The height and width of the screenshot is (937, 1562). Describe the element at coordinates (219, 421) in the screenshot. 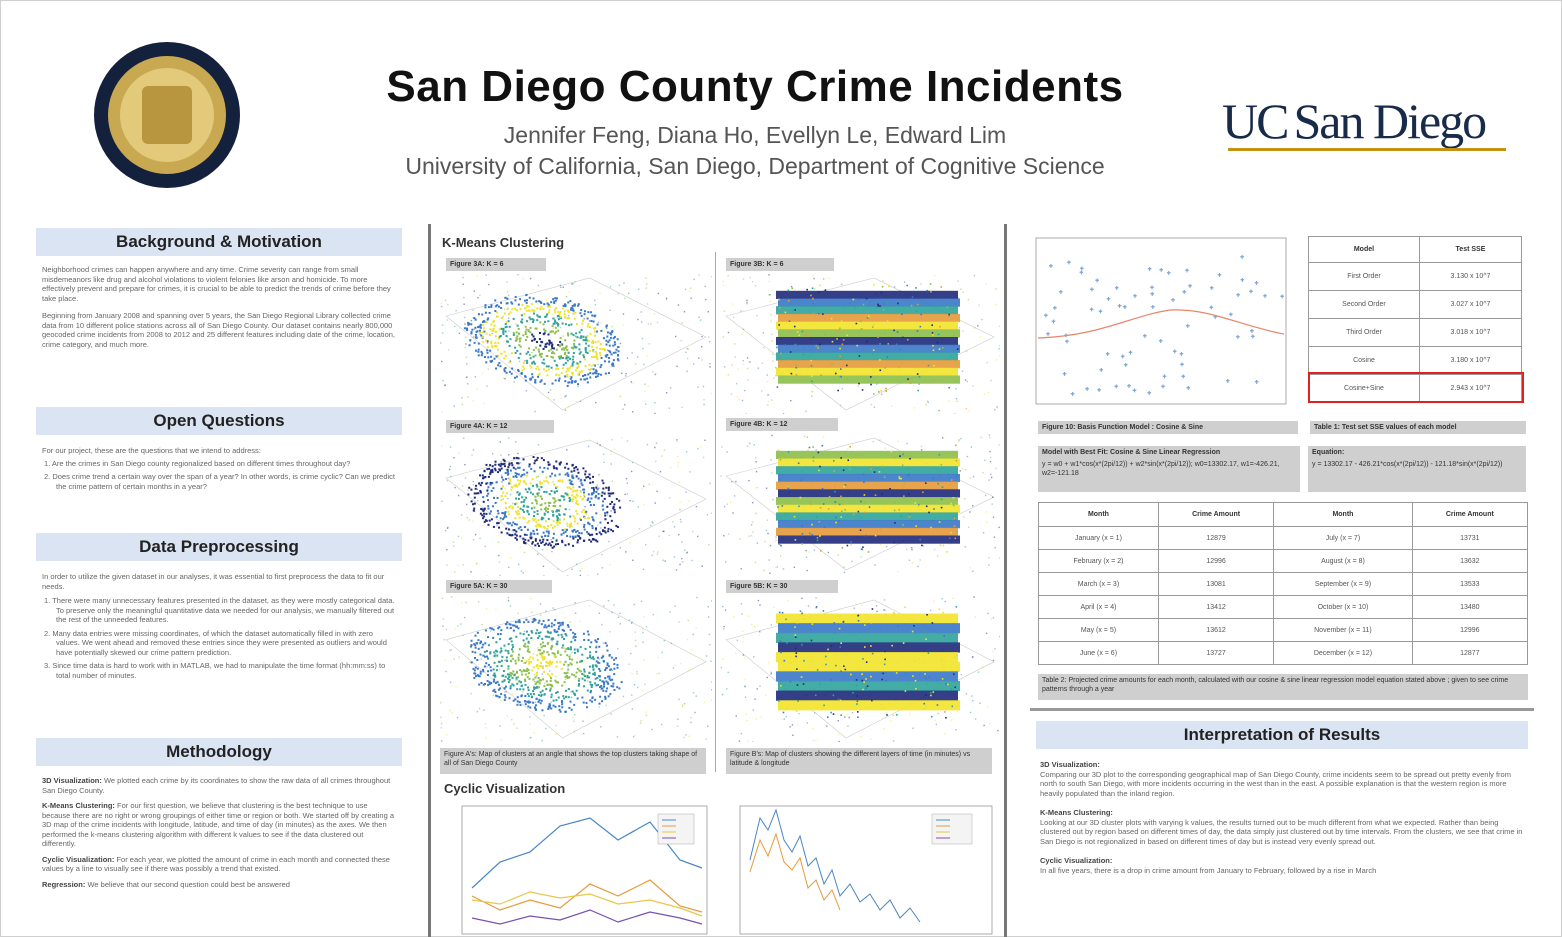

I see `questions-heading: Open Questions` at that location.